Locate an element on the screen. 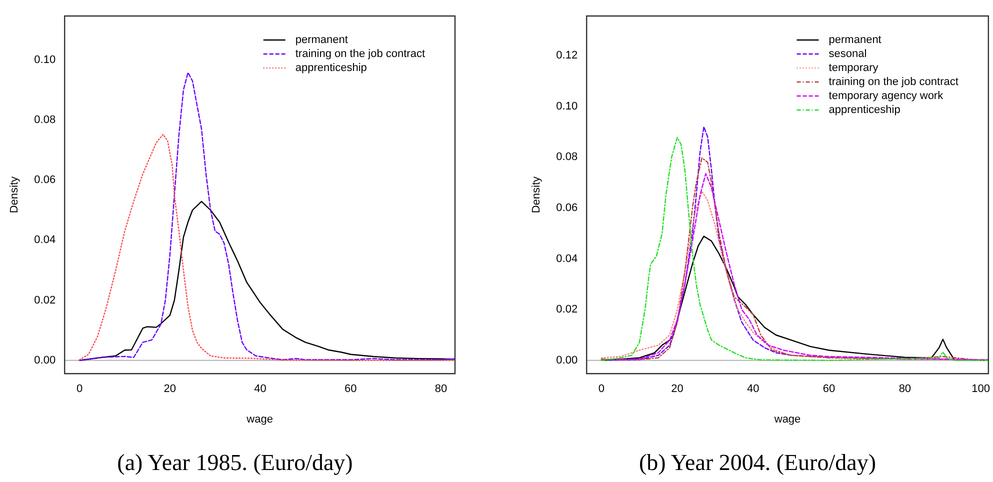 The width and height of the screenshot is (993, 482). text: (a) Year 1985. (Euro/day) is located at coordinates (235, 463).